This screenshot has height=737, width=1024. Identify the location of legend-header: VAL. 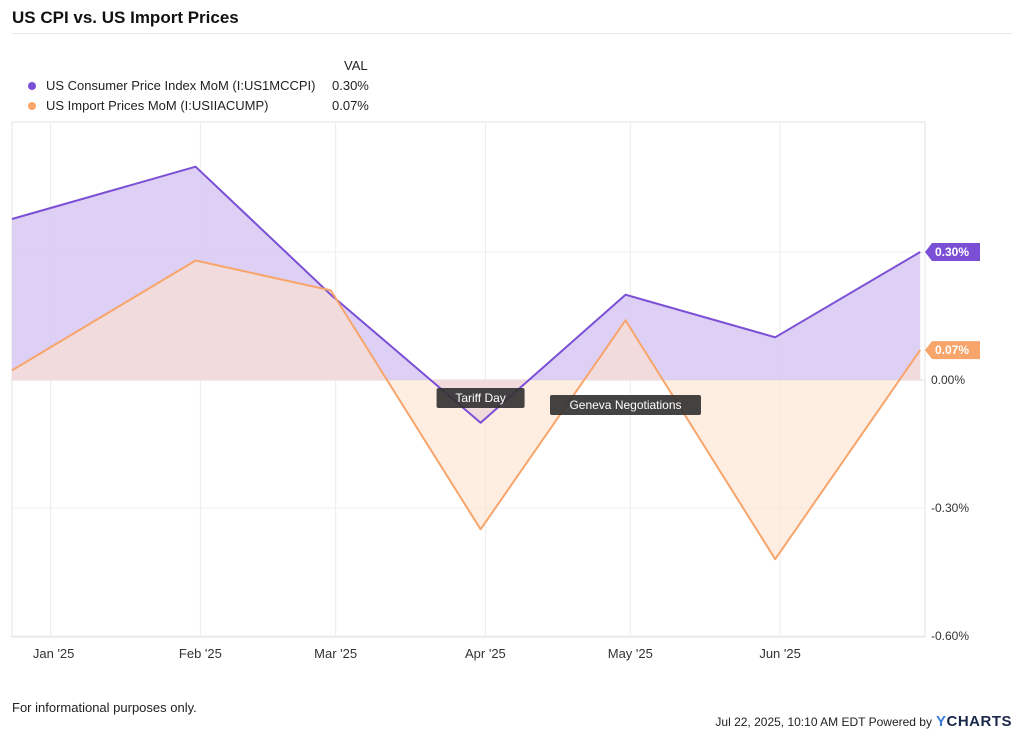
(356, 65).